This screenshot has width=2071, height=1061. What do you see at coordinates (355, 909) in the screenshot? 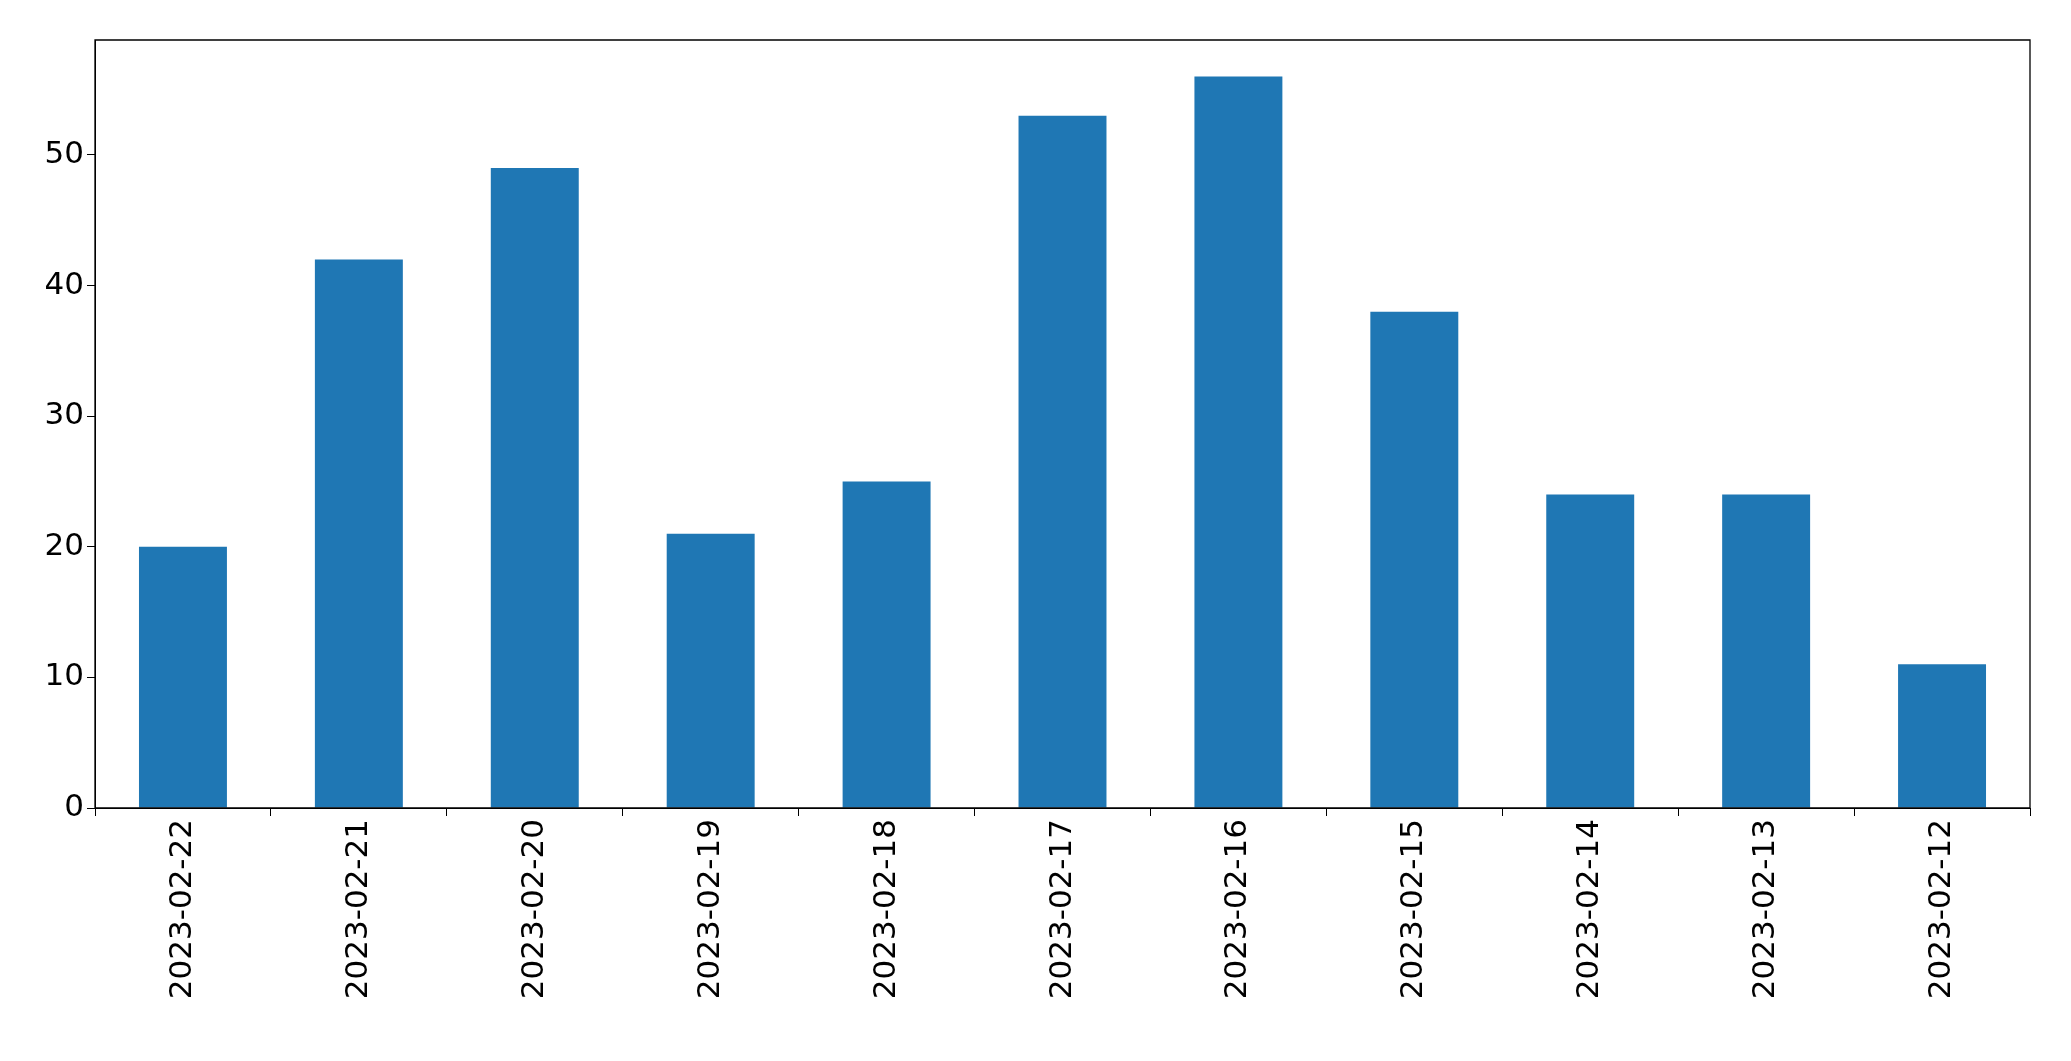
I see `x-tick-label: 2023-02-21` at bounding box center [355, 909].